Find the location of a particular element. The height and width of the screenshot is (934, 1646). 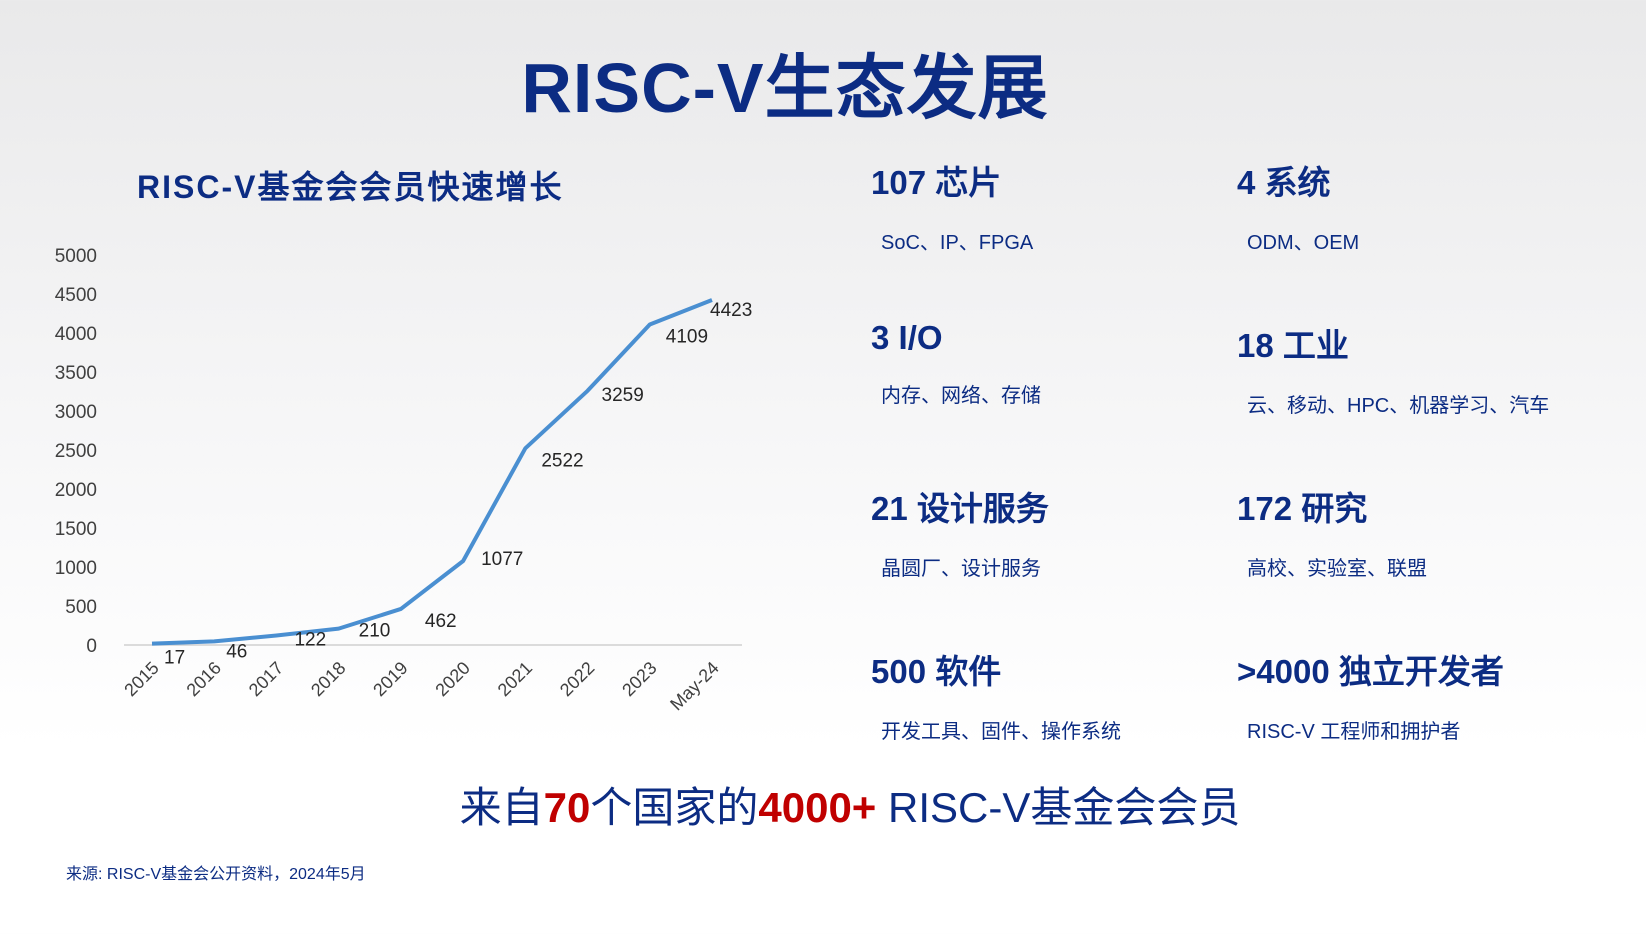

stat-research: 172 研究 高校、实验室、联盟 is located at coordinates (1332, 531).